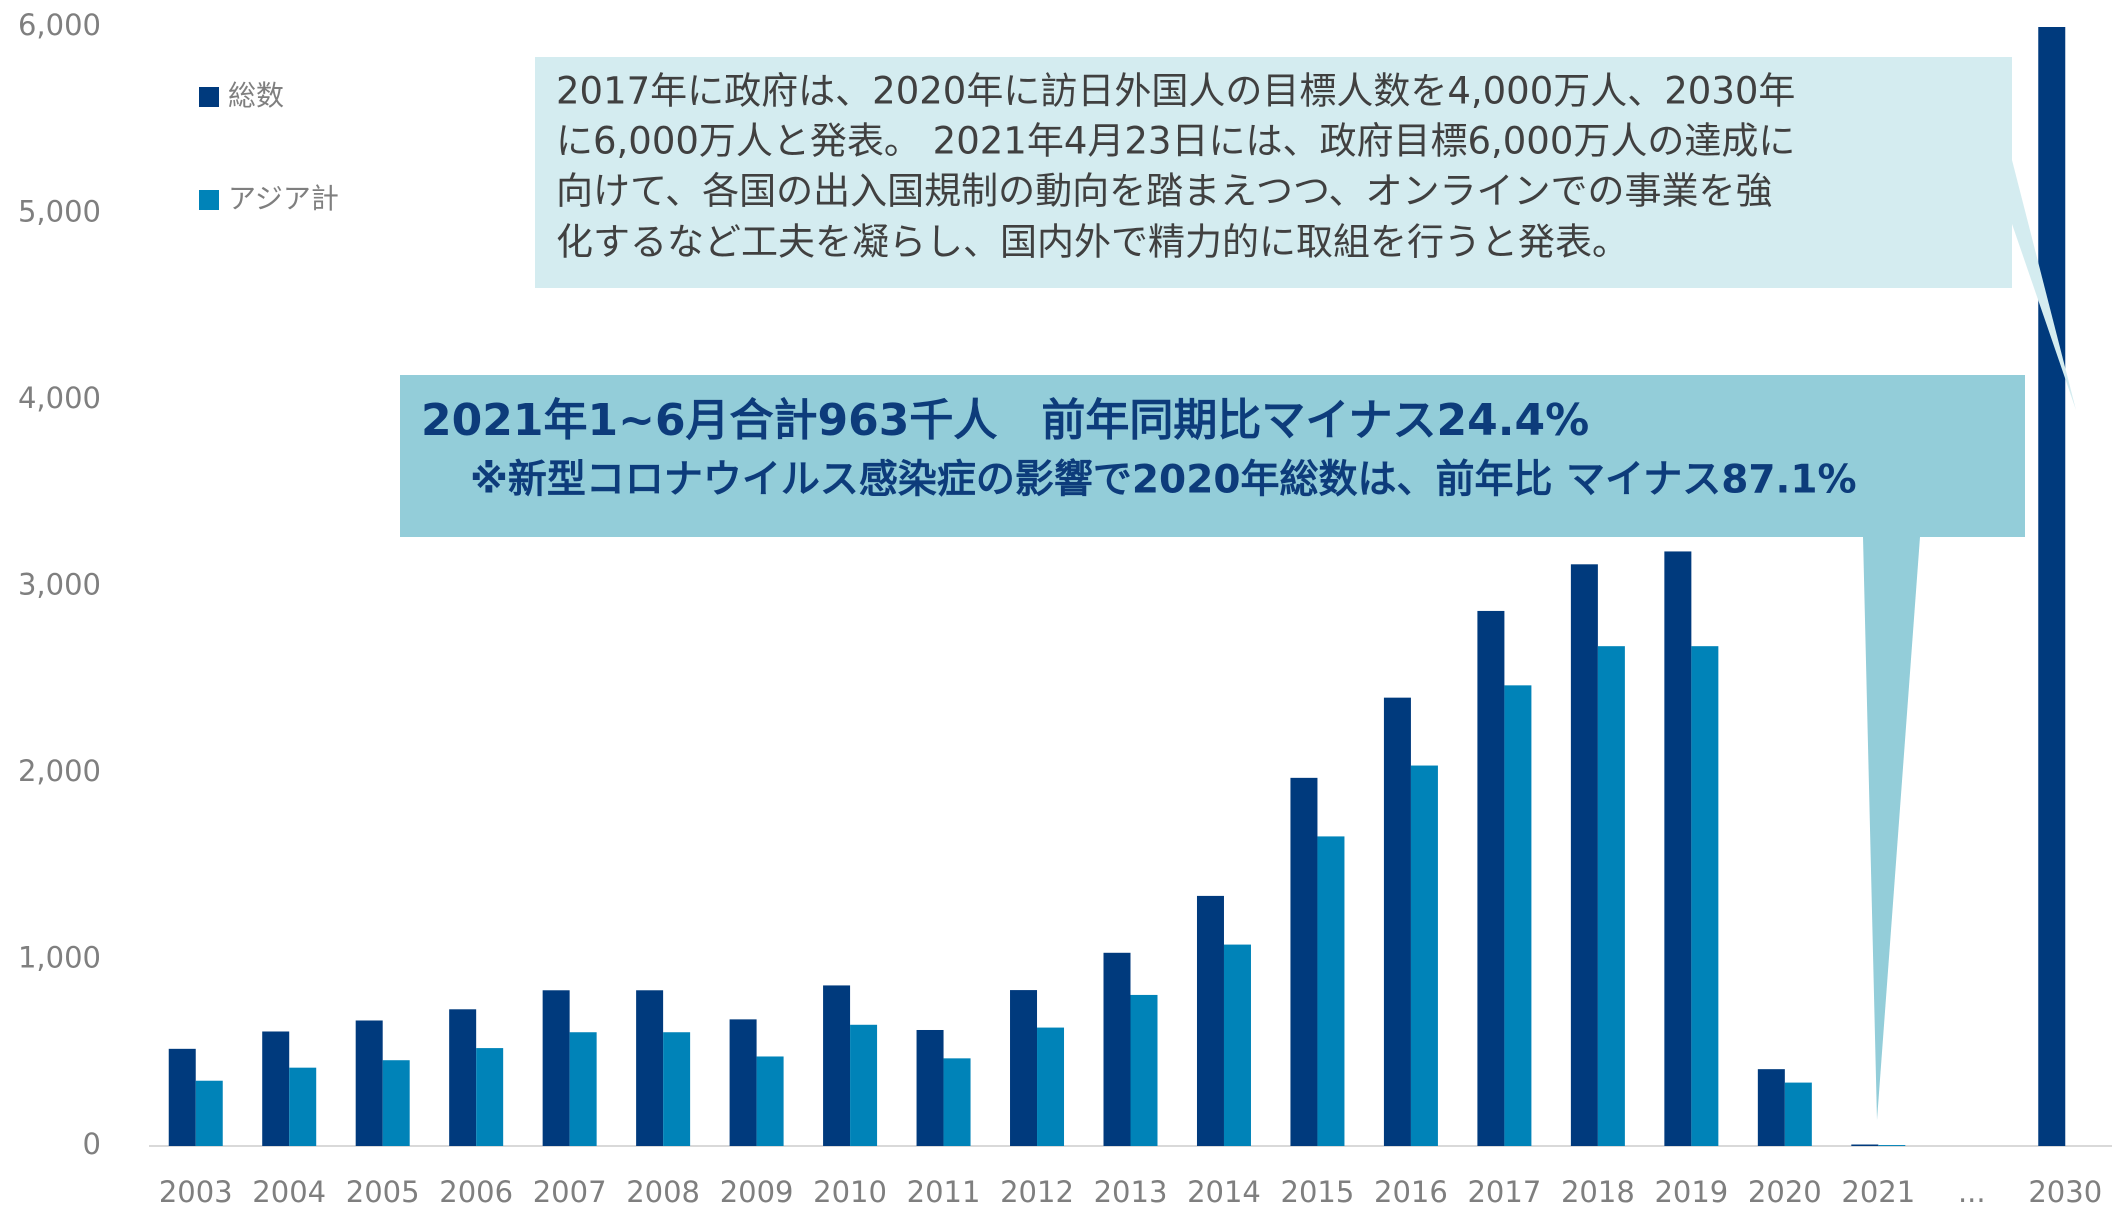  I want to click on x-tick-label: 2016, so click(1411, 1192).